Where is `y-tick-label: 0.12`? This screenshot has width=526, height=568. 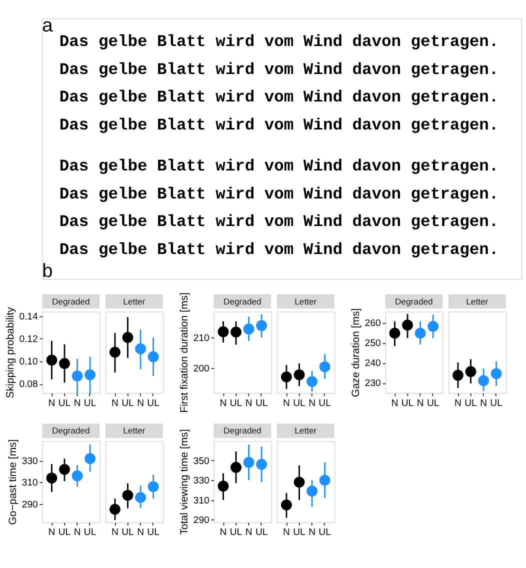 y-tick-label: 0.12 is located at coordinates (28, 339).